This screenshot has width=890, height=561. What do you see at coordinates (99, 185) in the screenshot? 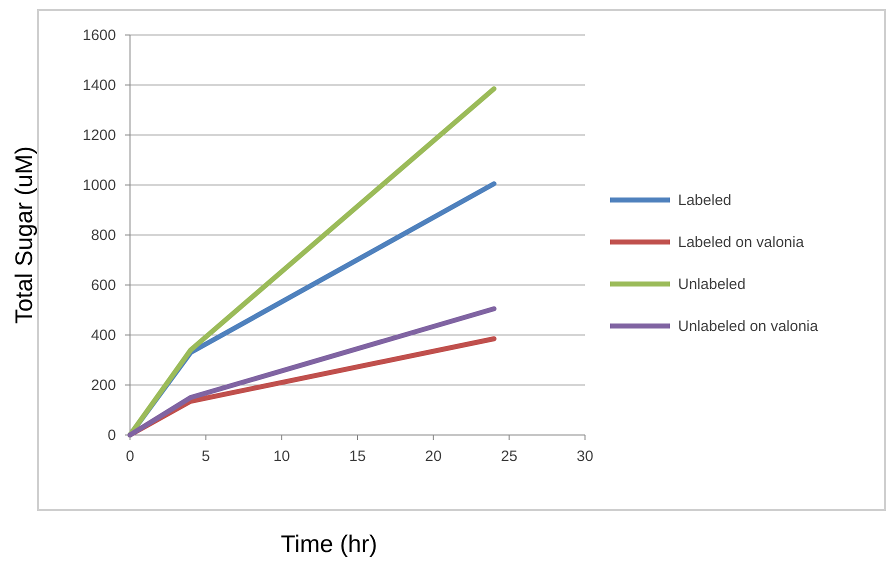
I see `y-tick-label: 1000` at bounding box center [99, 185].